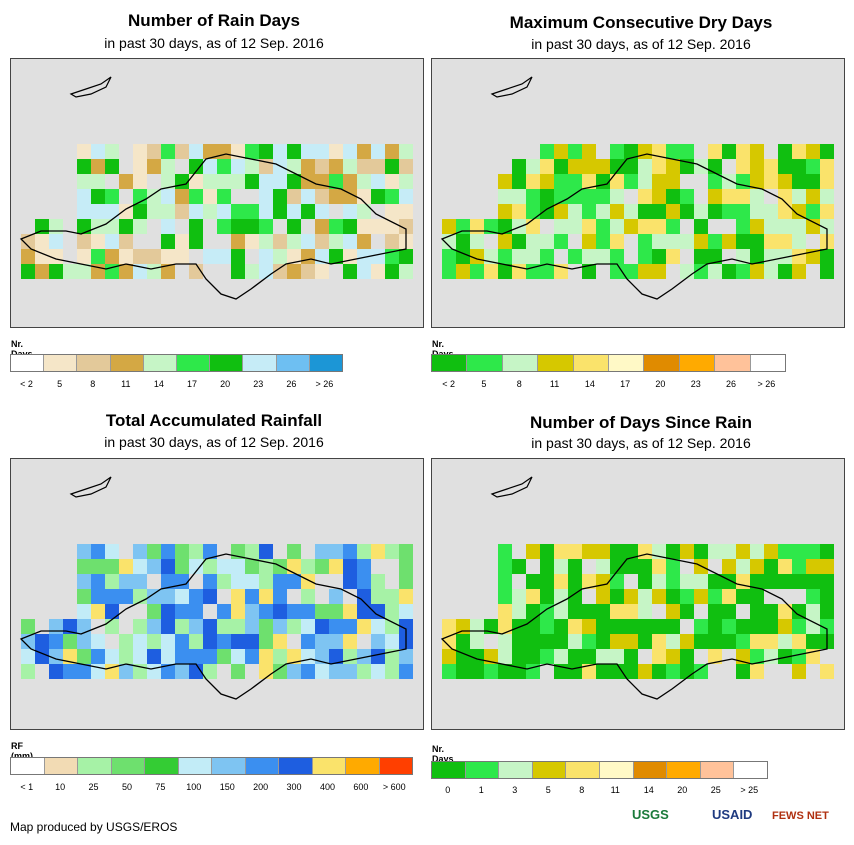 Image resolution: width=854 pixels, height=845 pixels. What do you see at coordinates (715, 790) in the screenshot?
I see `legend-label: 25` at bounding box center [715, 790].